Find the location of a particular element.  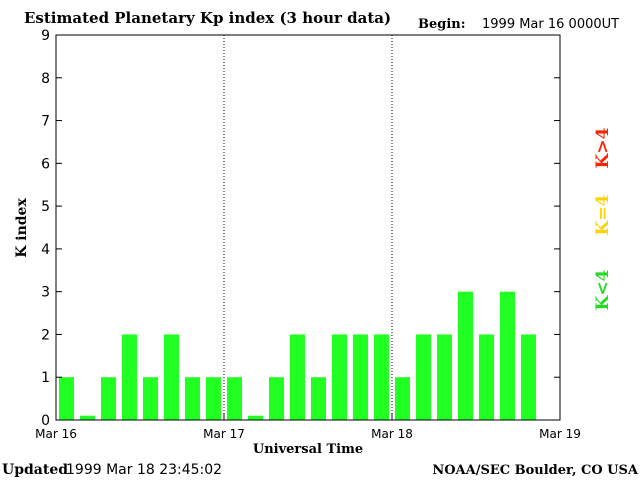

y-tick-label: 1 is located at coordinates (45, 378).